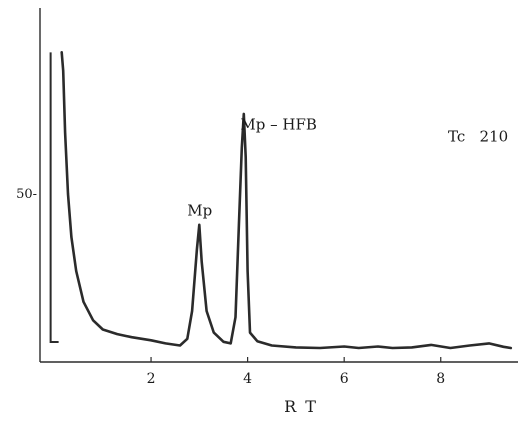 The image size is (530, 423). Describe the element at coordinates (247, 379) in the screenshot. I see `x-tick-label: 4` at that location.